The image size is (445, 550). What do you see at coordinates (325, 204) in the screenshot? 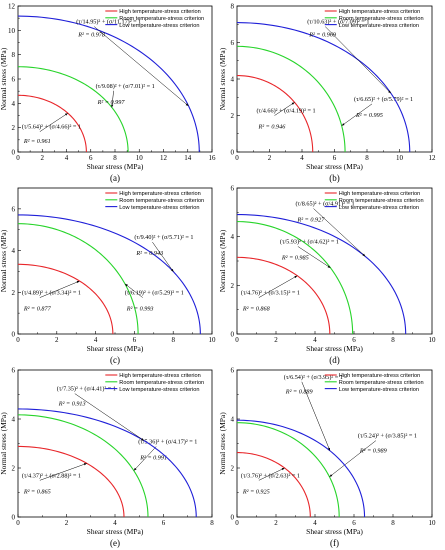
I see `criterion-equation: (τ/8.65)² + (σ/4.91)² = 1` at bounding box center [325, 204].